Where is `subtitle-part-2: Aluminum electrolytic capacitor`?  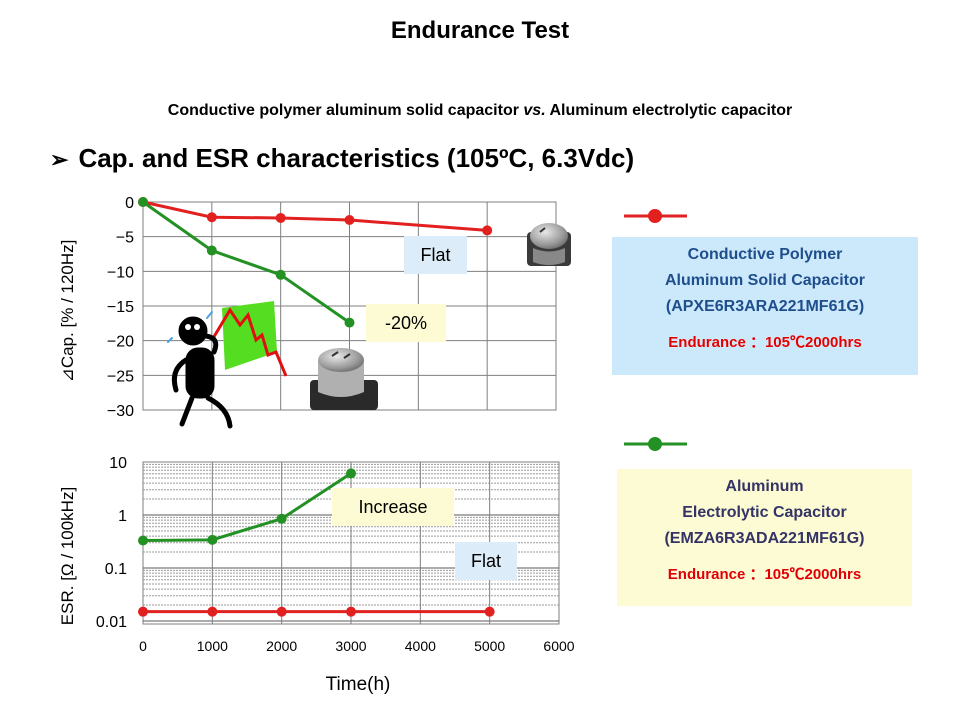 subtitle-part-2: Aluminum electrolytic capacitor is located at coordinates (669, 110).